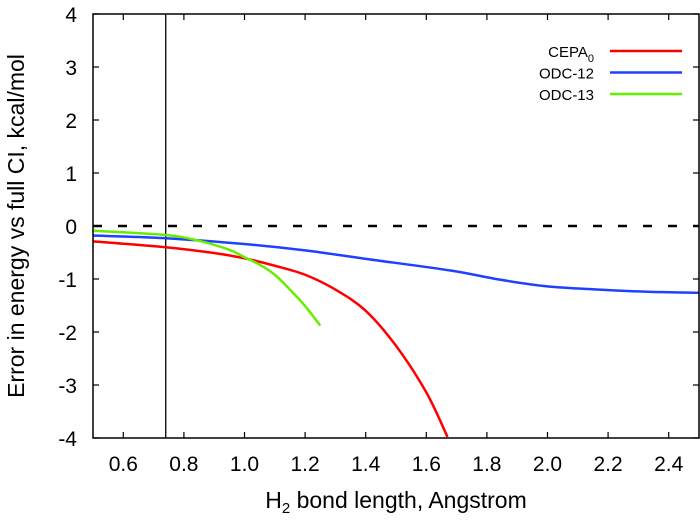  I want to click on x-tick-label: 2.0, so click(547, 464).